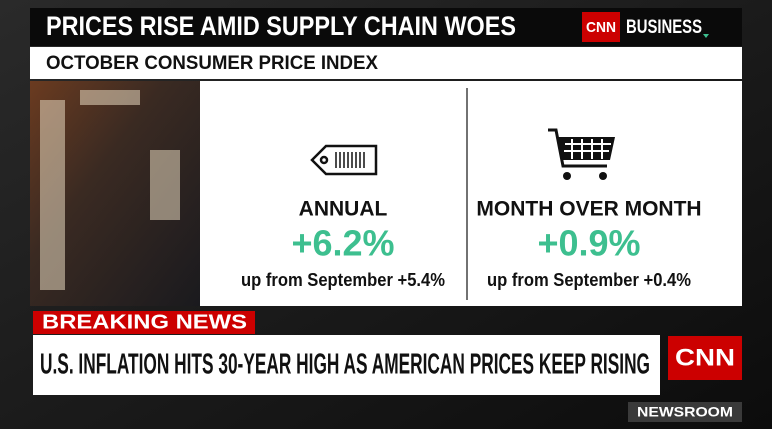  I want to click on brand: CNN, so click(601, 27).